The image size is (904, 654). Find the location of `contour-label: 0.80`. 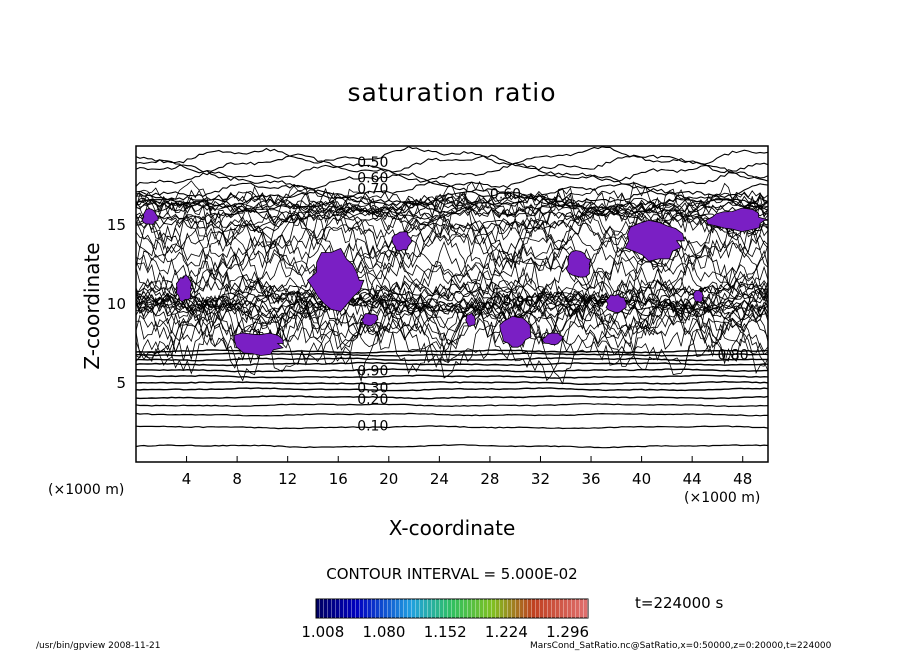

contour-label: 0.80 is located at coordinates (732, 356).